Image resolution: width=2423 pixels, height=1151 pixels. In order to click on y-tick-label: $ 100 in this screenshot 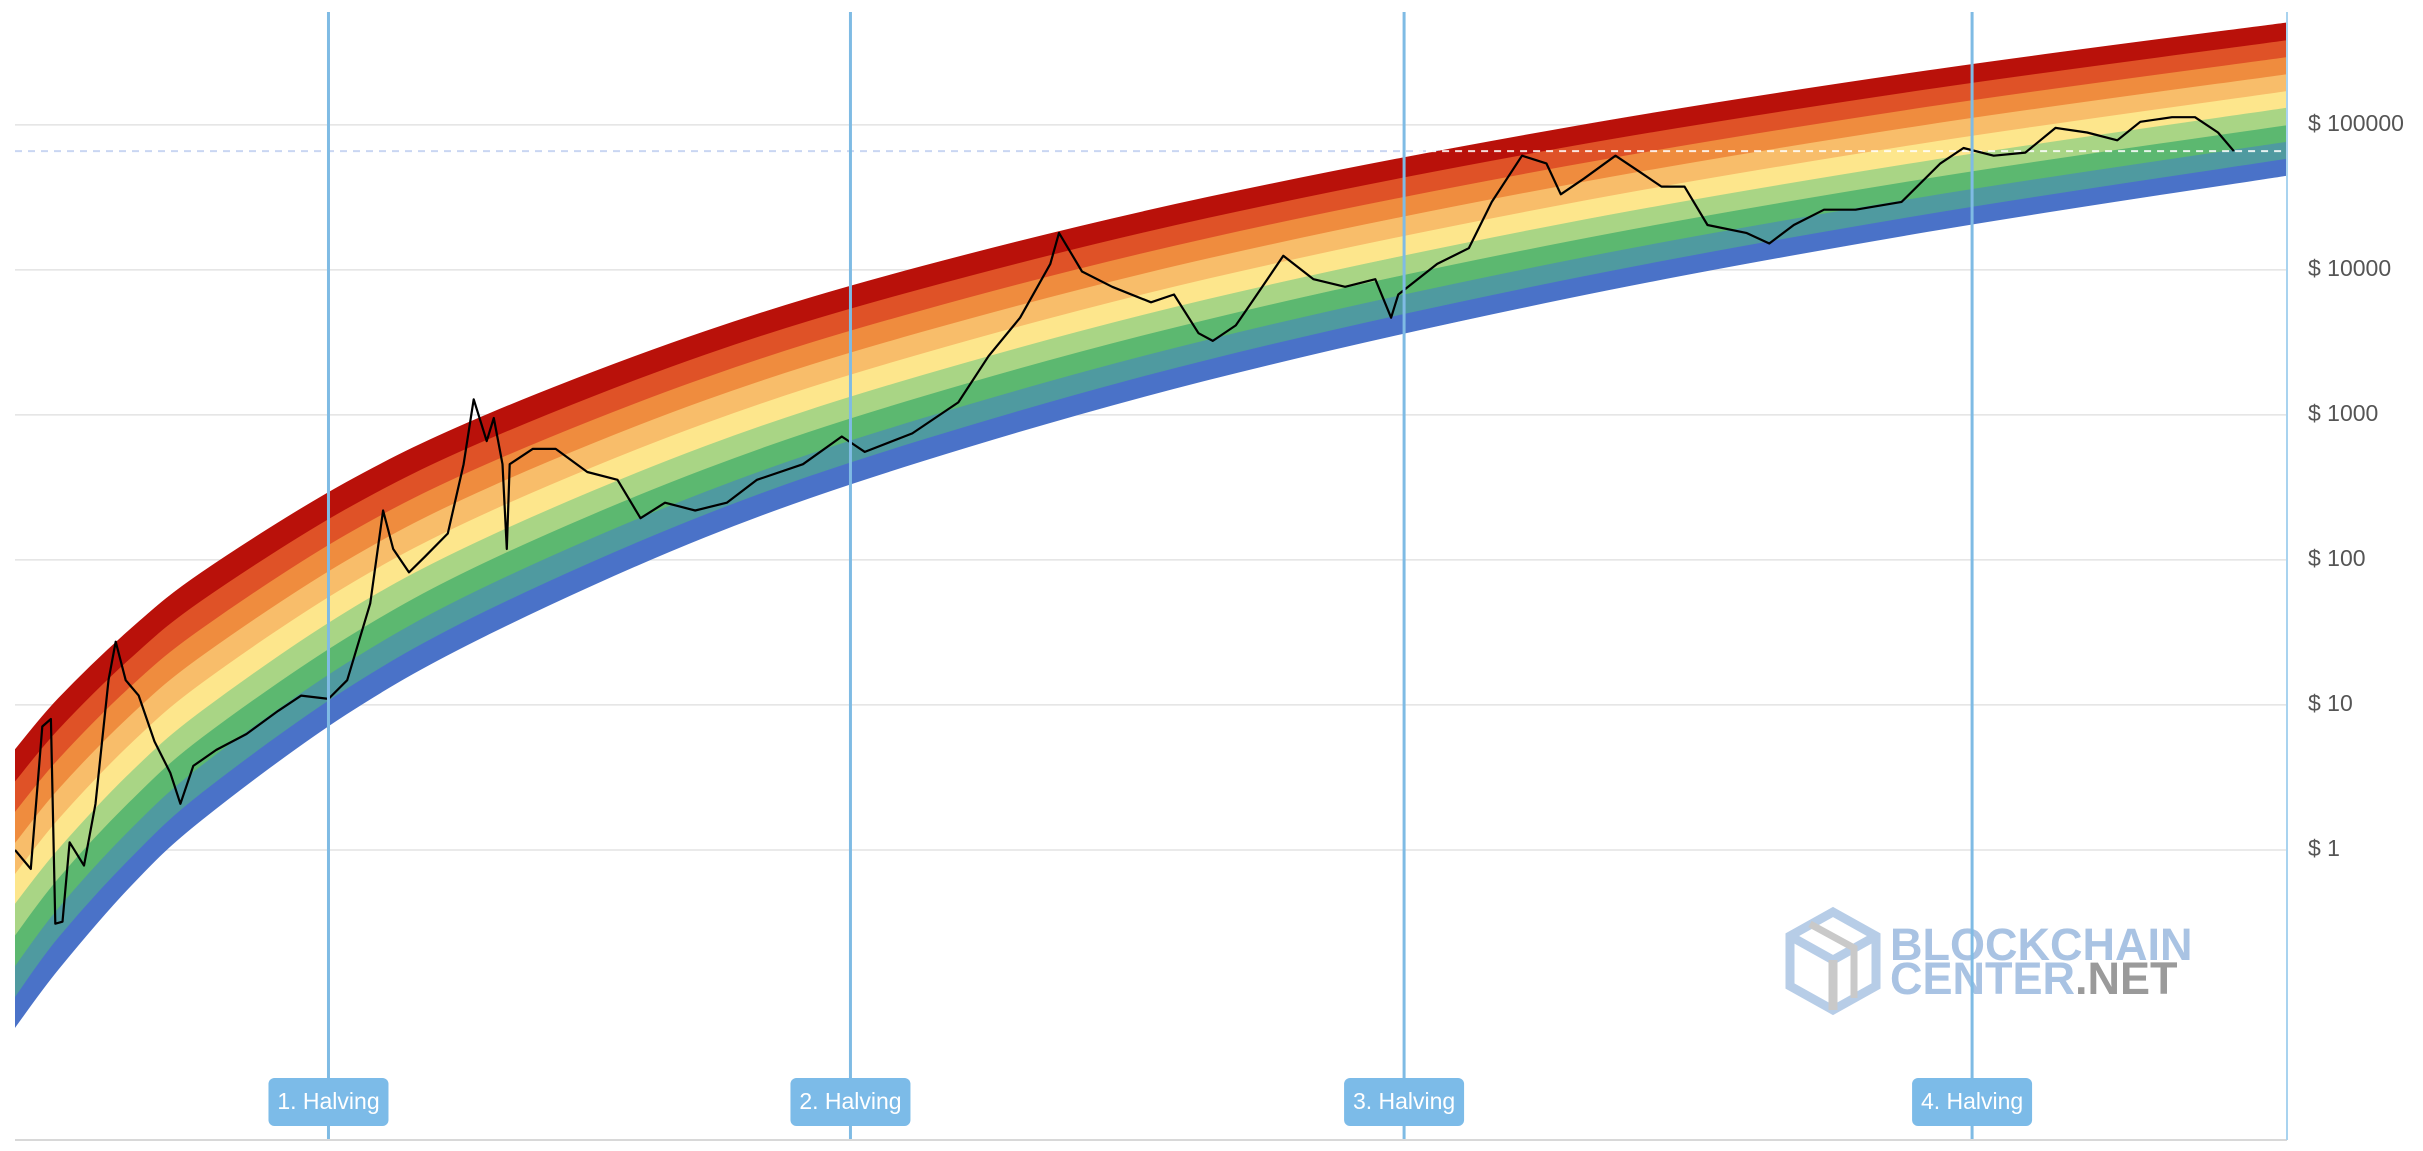, I will do `click(2337, 558)`.